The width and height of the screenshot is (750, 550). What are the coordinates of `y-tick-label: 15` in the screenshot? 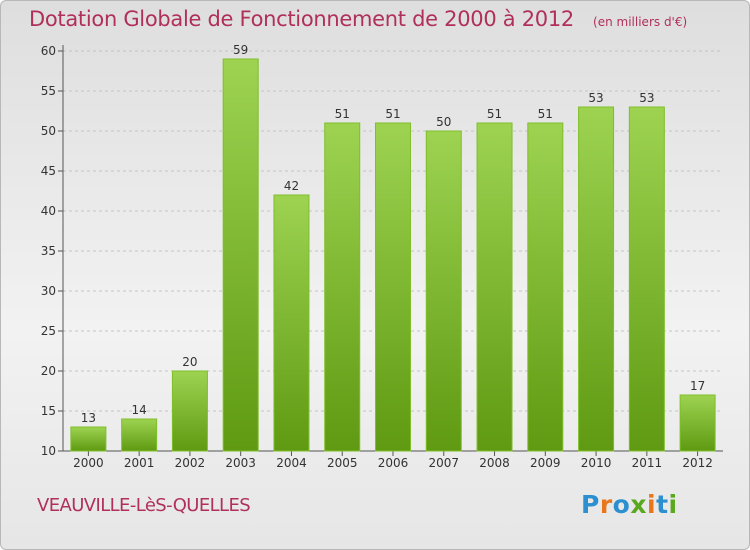 It's located at (48, 411).